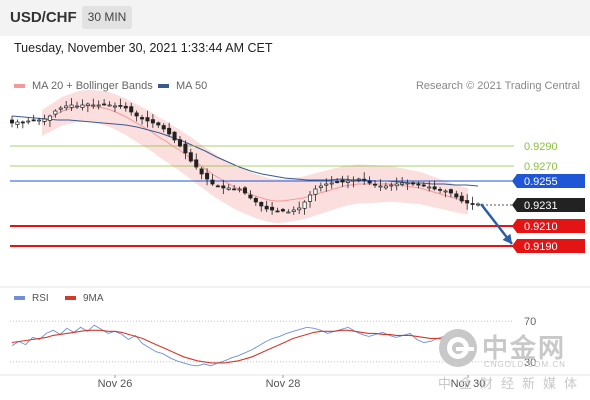  What do you see at coordinates (507, 238) in the screenshot?
I see `forecast-arrow-head` at bounding box center [507, 238].